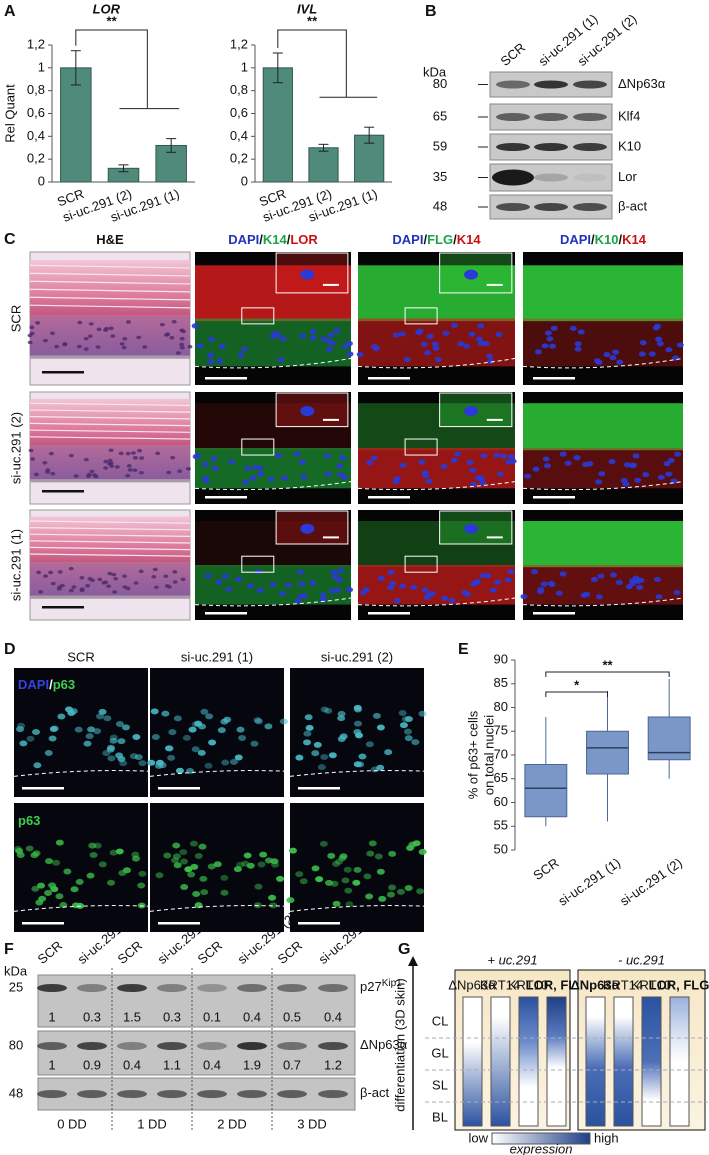 The width and height of the screenshot is (709, 1155). I want to click on x-tick-label: SCR, so click(545, 869).